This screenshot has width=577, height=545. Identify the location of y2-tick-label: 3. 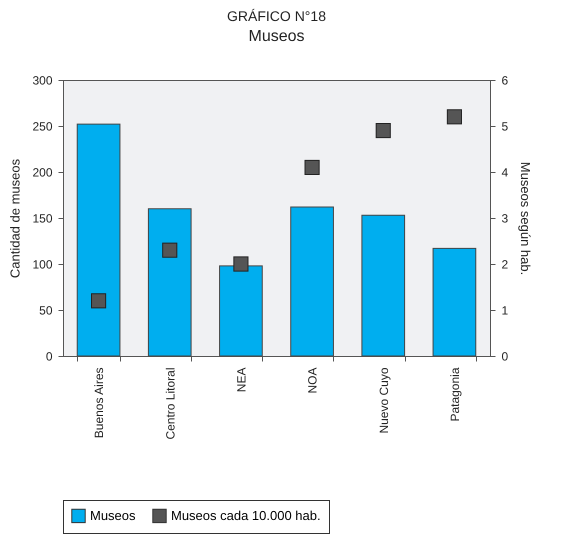
(505, 219).